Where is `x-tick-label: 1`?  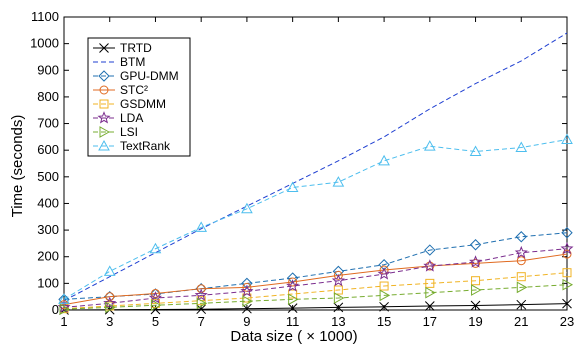 x-tick-label: 1 is located at coordinates (63, 321).